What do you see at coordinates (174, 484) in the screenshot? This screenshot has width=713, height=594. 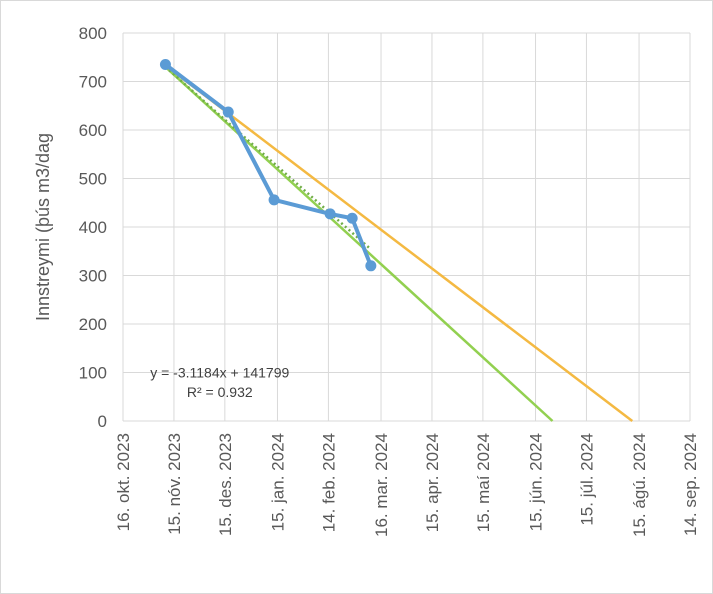 I see `x-tick-label: 15. nóv. 2023` at bounding box center [174, 484].